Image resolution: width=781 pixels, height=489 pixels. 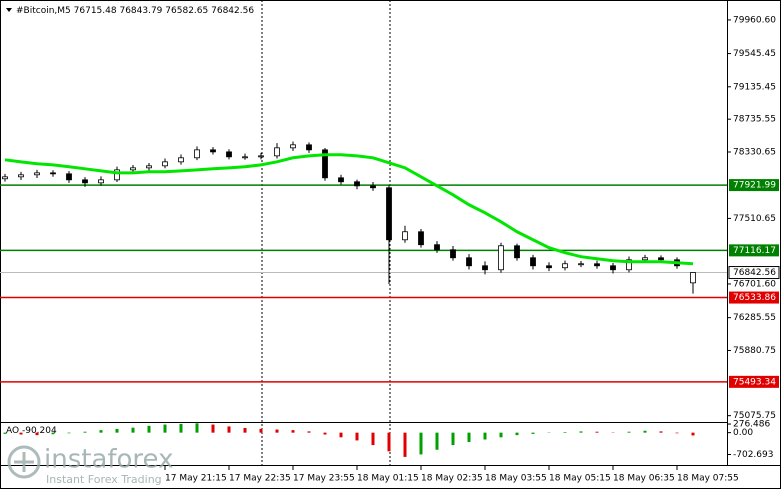 I want to click on x-tick-label: 18 May 05:15, so click(x=580, y=479).